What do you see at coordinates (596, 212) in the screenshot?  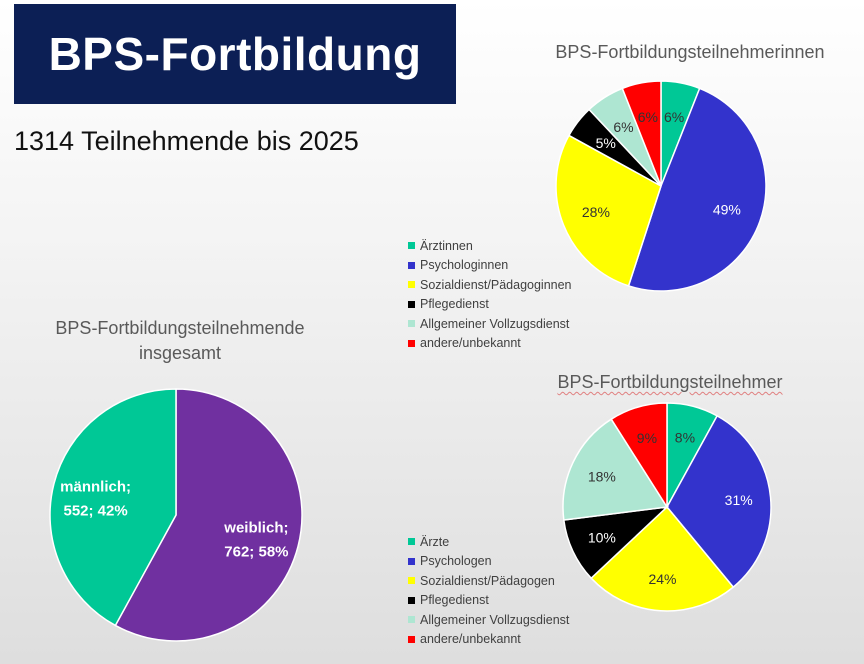 I see `slice-label-female-sozialdienst-paedagoginnen: 28%` at bounding box center [596, 212].